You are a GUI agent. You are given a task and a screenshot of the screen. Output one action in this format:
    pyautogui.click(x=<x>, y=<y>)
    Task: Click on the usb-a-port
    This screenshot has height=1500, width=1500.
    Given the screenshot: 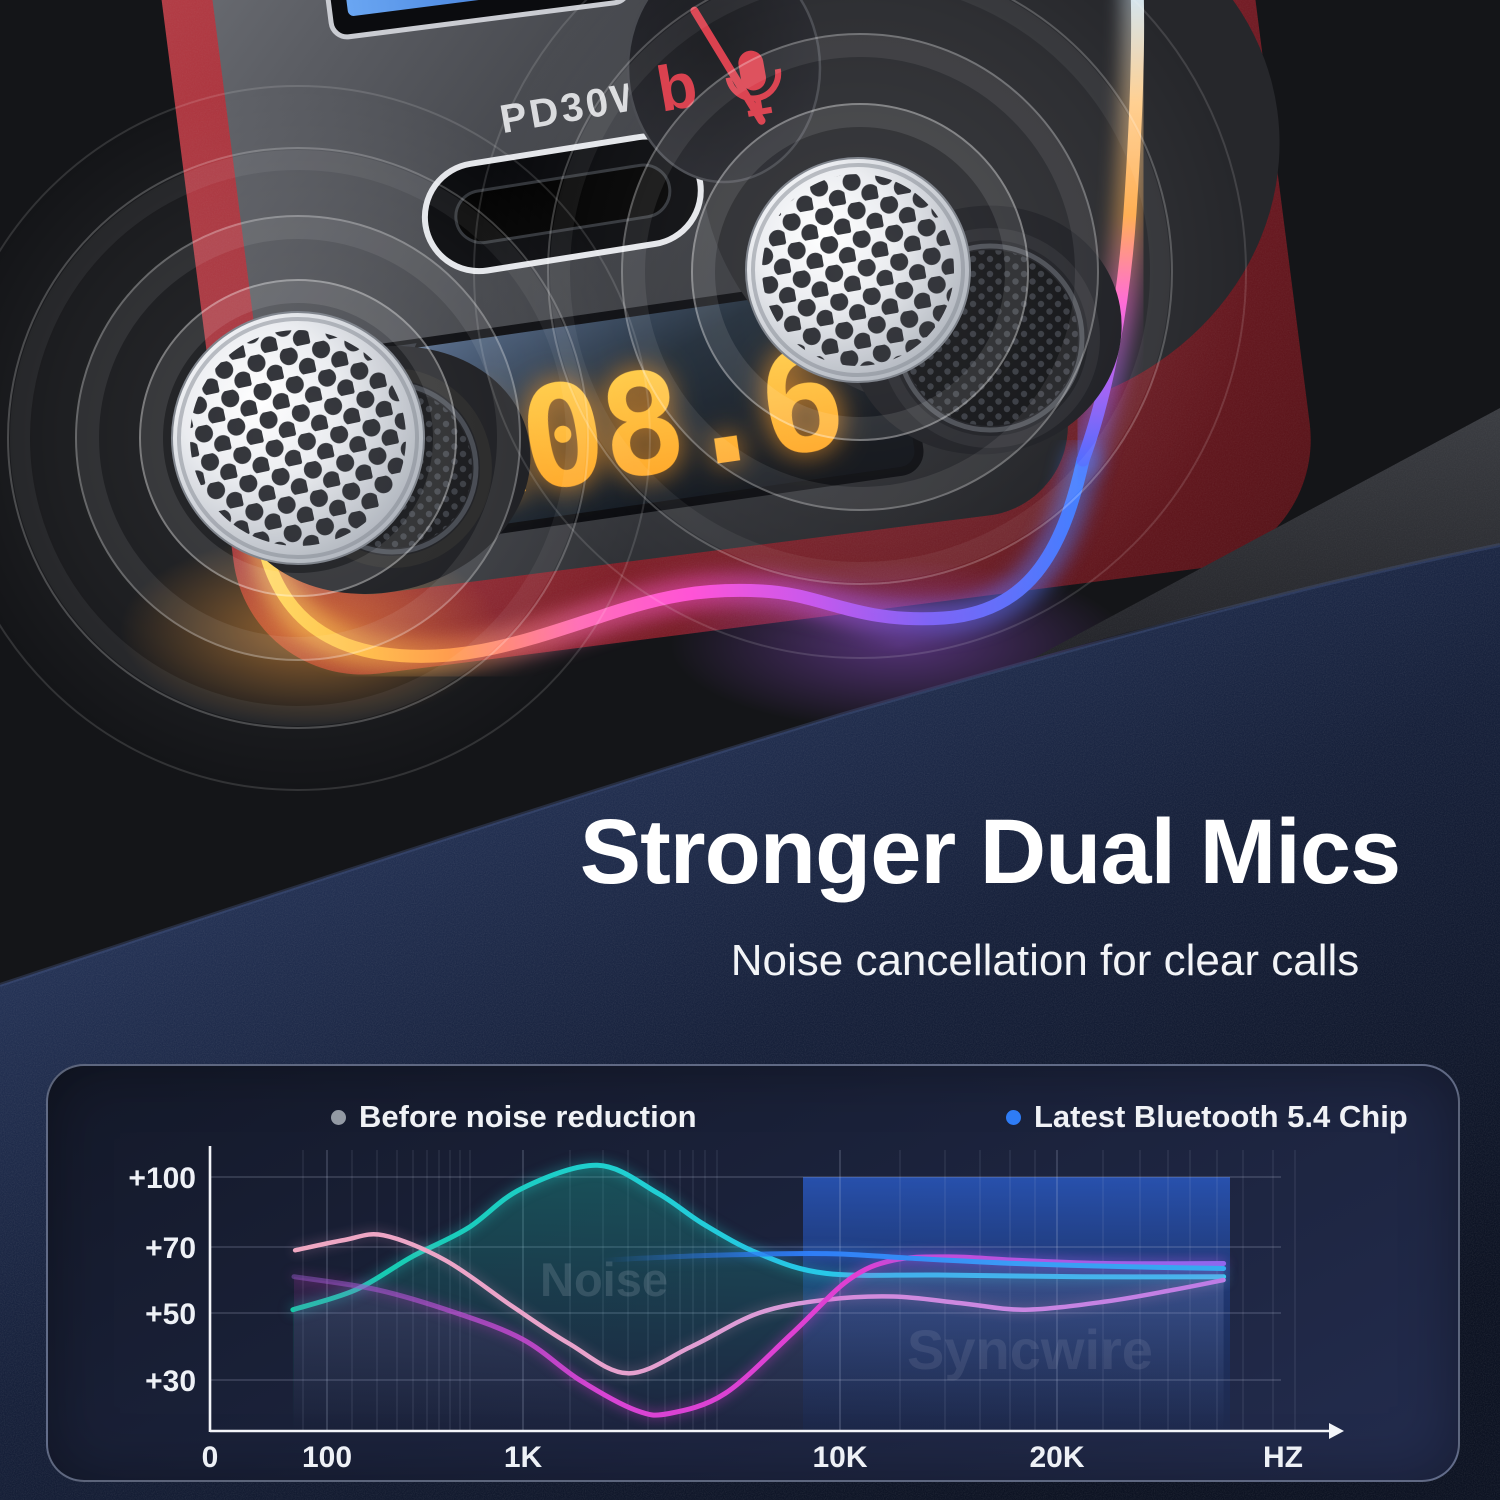 What is the action you would take?
    pyautogui.click(x=471, y=20)
    